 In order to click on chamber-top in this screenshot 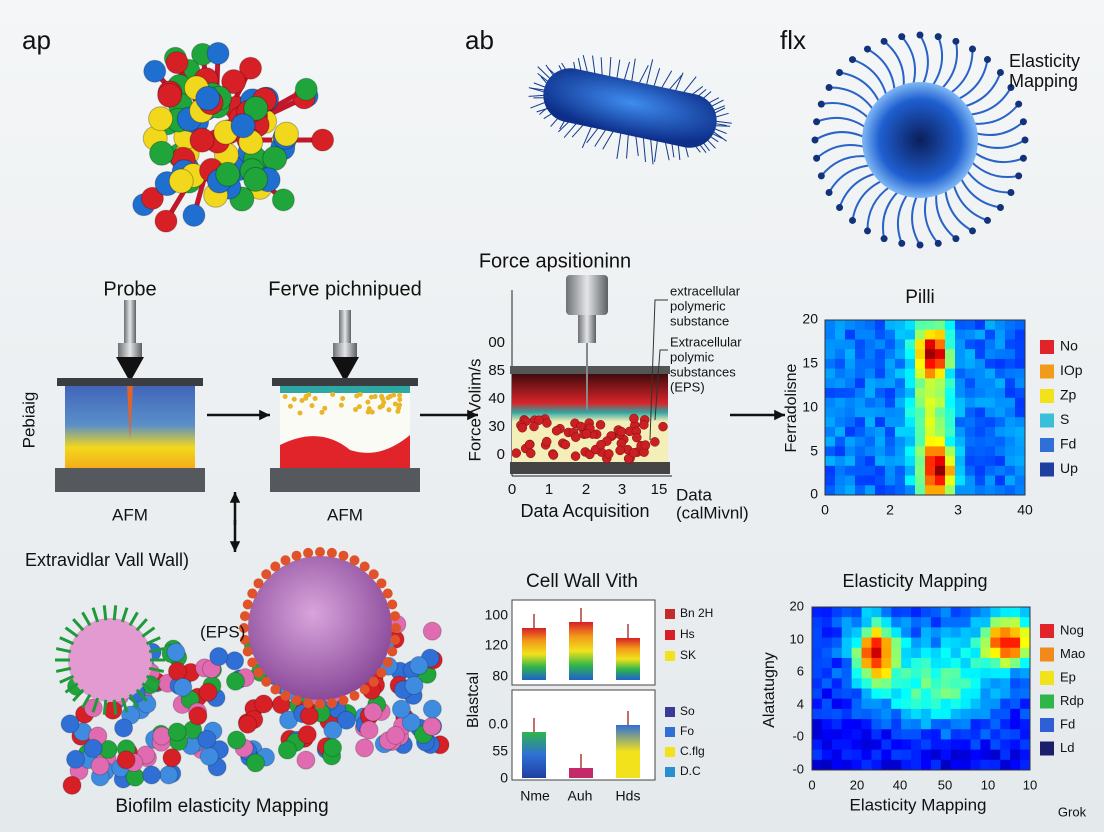, I will do `click(590, 370)`.